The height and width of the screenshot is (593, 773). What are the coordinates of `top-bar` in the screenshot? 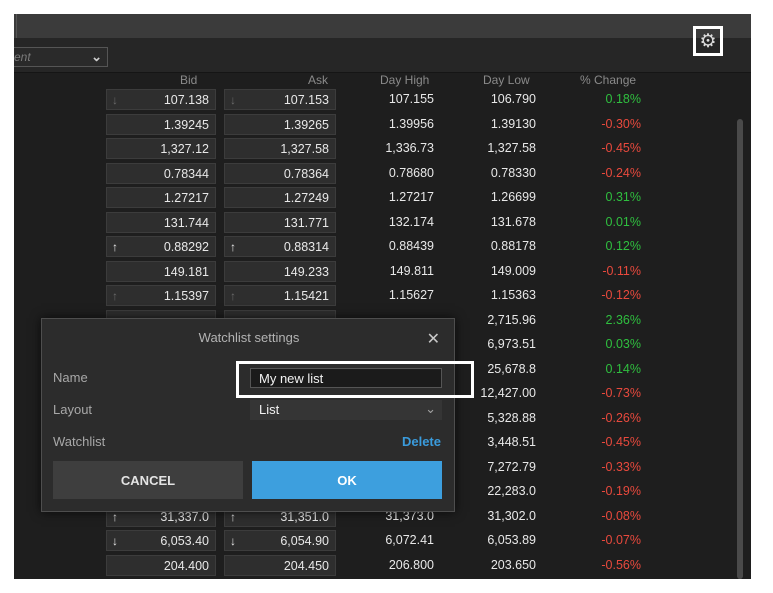 It's located at (382, 26).